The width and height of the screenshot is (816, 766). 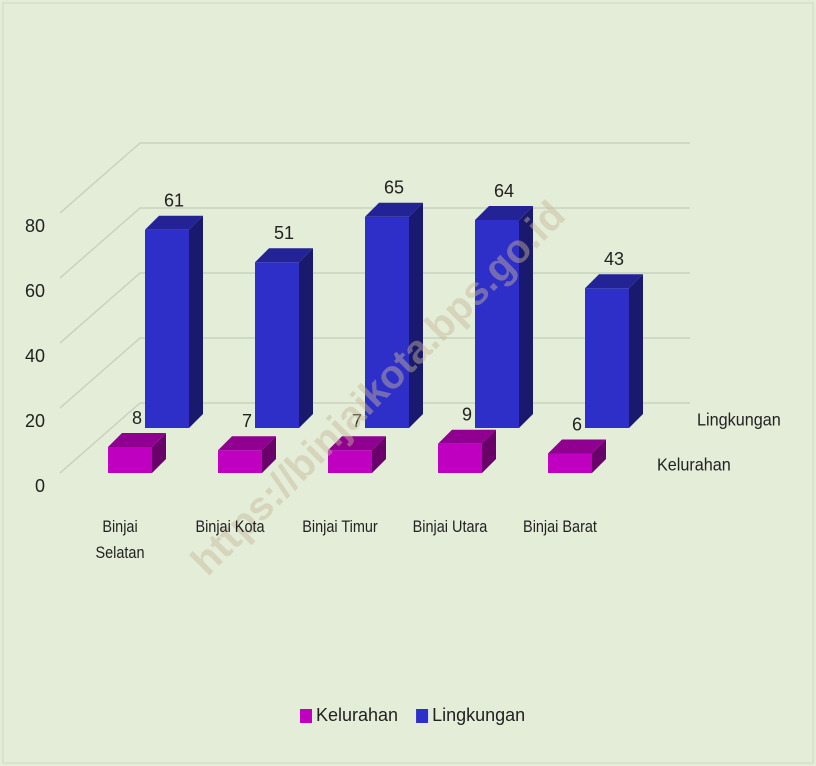 I want to click on data-label: 65, so click(x=394, y=188).